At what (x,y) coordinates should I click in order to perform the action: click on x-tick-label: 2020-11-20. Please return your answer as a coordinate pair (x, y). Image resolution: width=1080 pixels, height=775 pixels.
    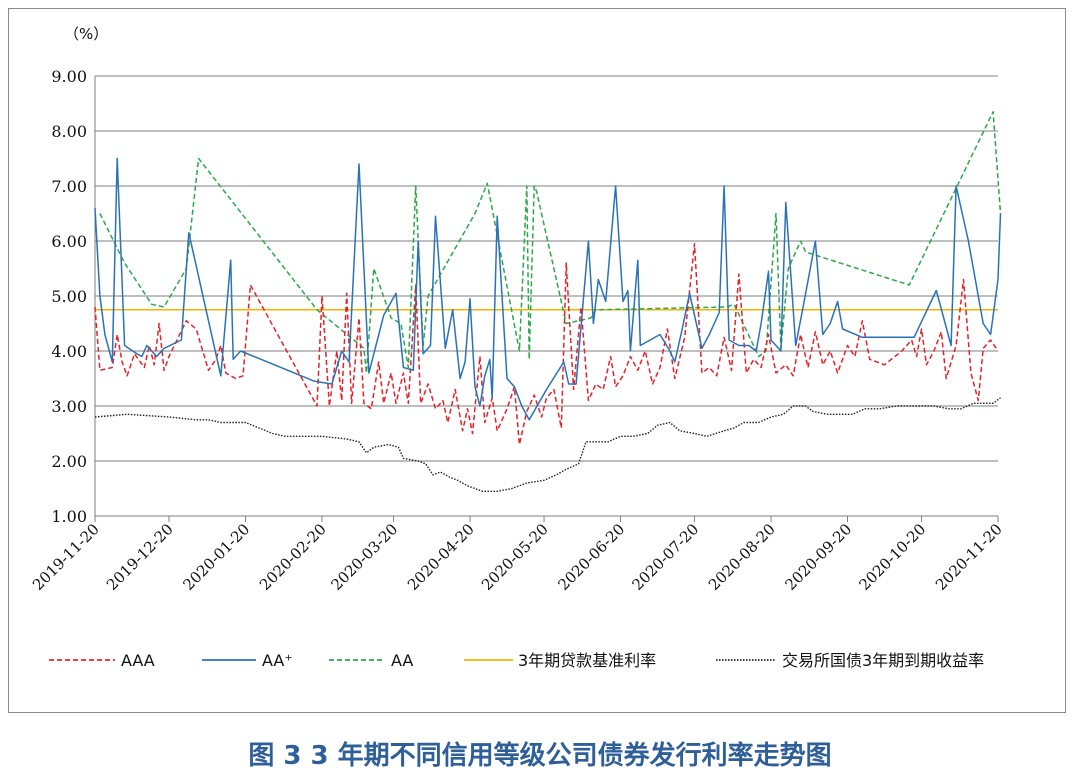
    Looking at the image, I should click on (969, 557).